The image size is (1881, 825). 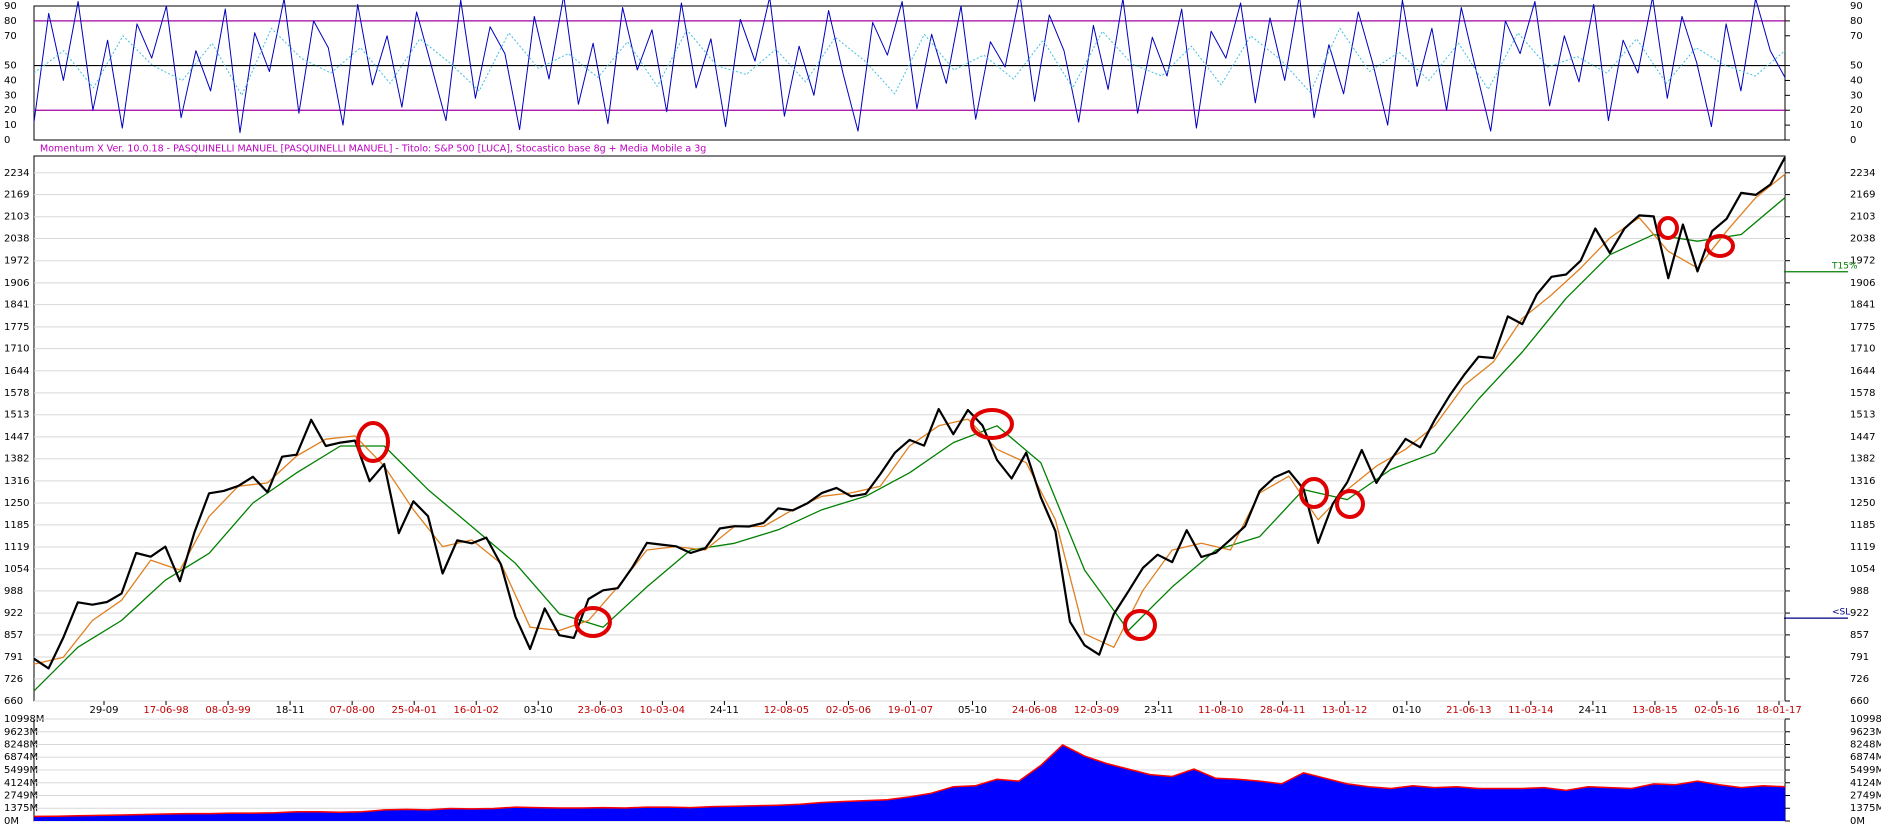 What do you see at coordinates (1865, 732) in the screenshot?
I see `y-tick-label-right: 9623M` at bounding box center [1865, 732].